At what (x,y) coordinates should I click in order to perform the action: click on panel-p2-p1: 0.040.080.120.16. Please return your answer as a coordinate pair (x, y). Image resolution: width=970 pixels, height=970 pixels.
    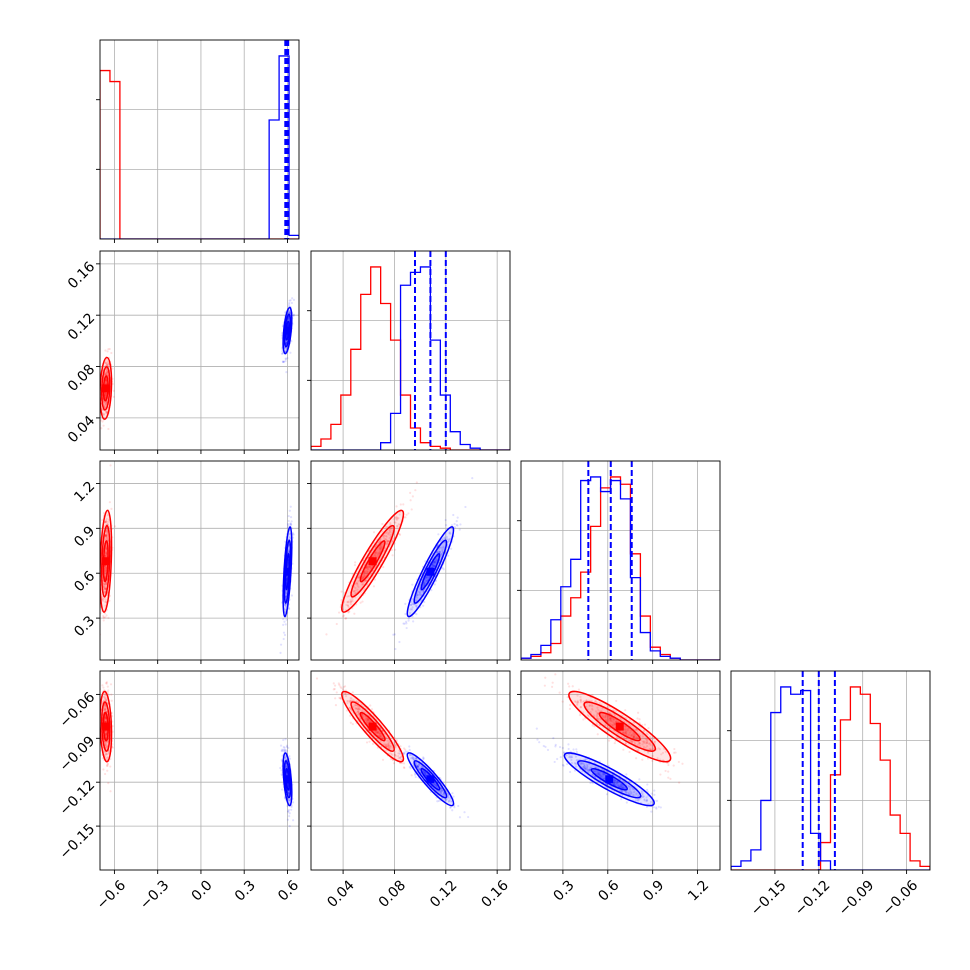
    Looking at the image, I should click on (182, 353).